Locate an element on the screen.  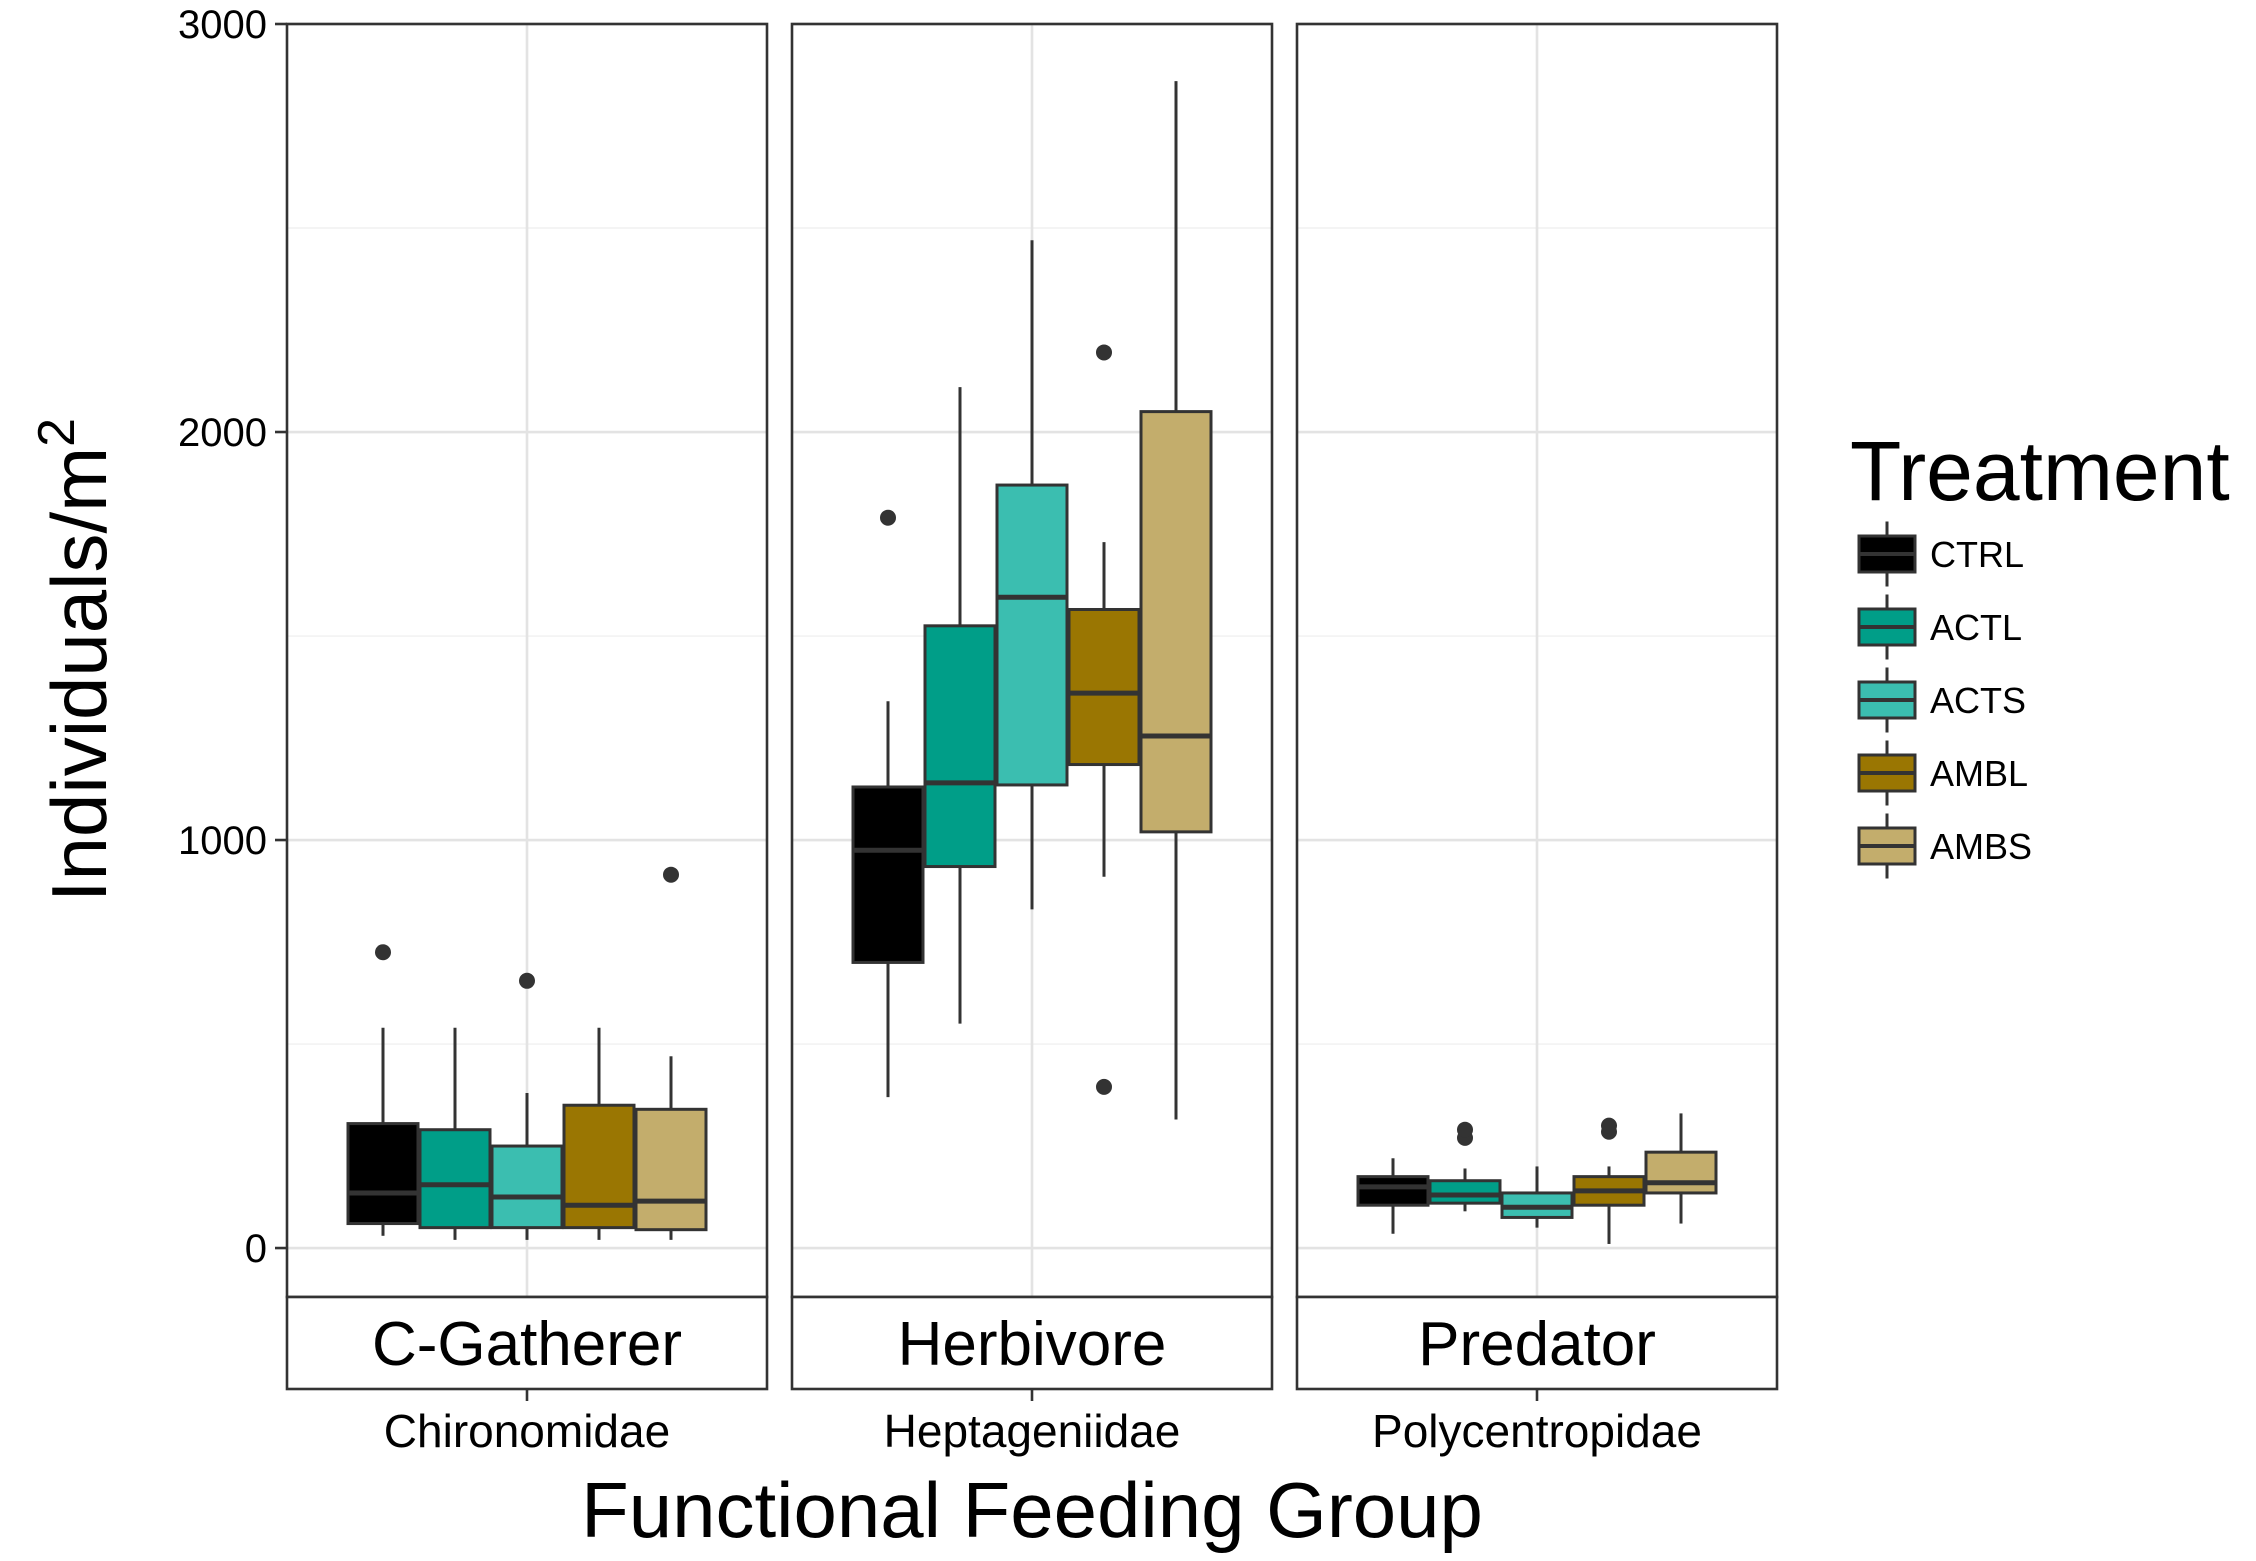
strip-label: C-Gatherer is located at coordinates (527, 1344).